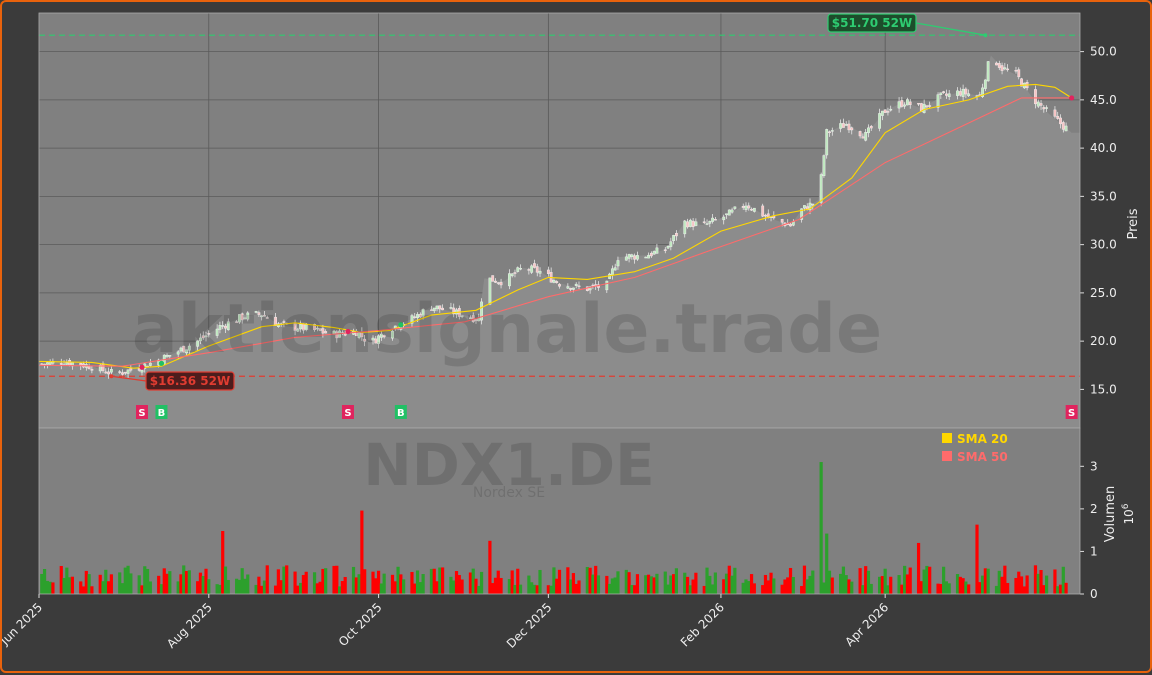 The width and height of the screenshot is (1152, 675). Describe the element at coordinates (529, 625) in the screenshot. I see `x-tick-label: Dec 2025` at that location.